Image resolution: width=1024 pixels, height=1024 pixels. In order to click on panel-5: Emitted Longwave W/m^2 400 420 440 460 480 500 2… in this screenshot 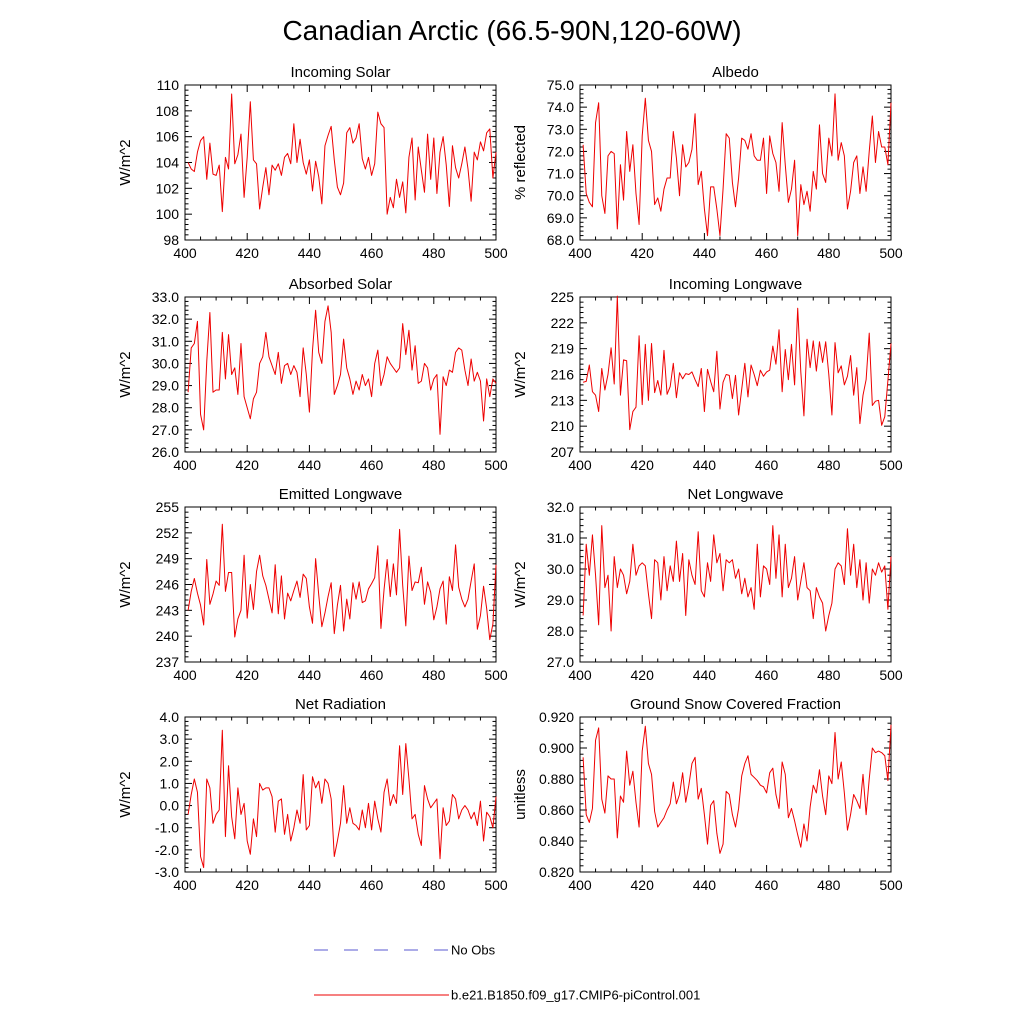, I will do `click(312, 584)`.